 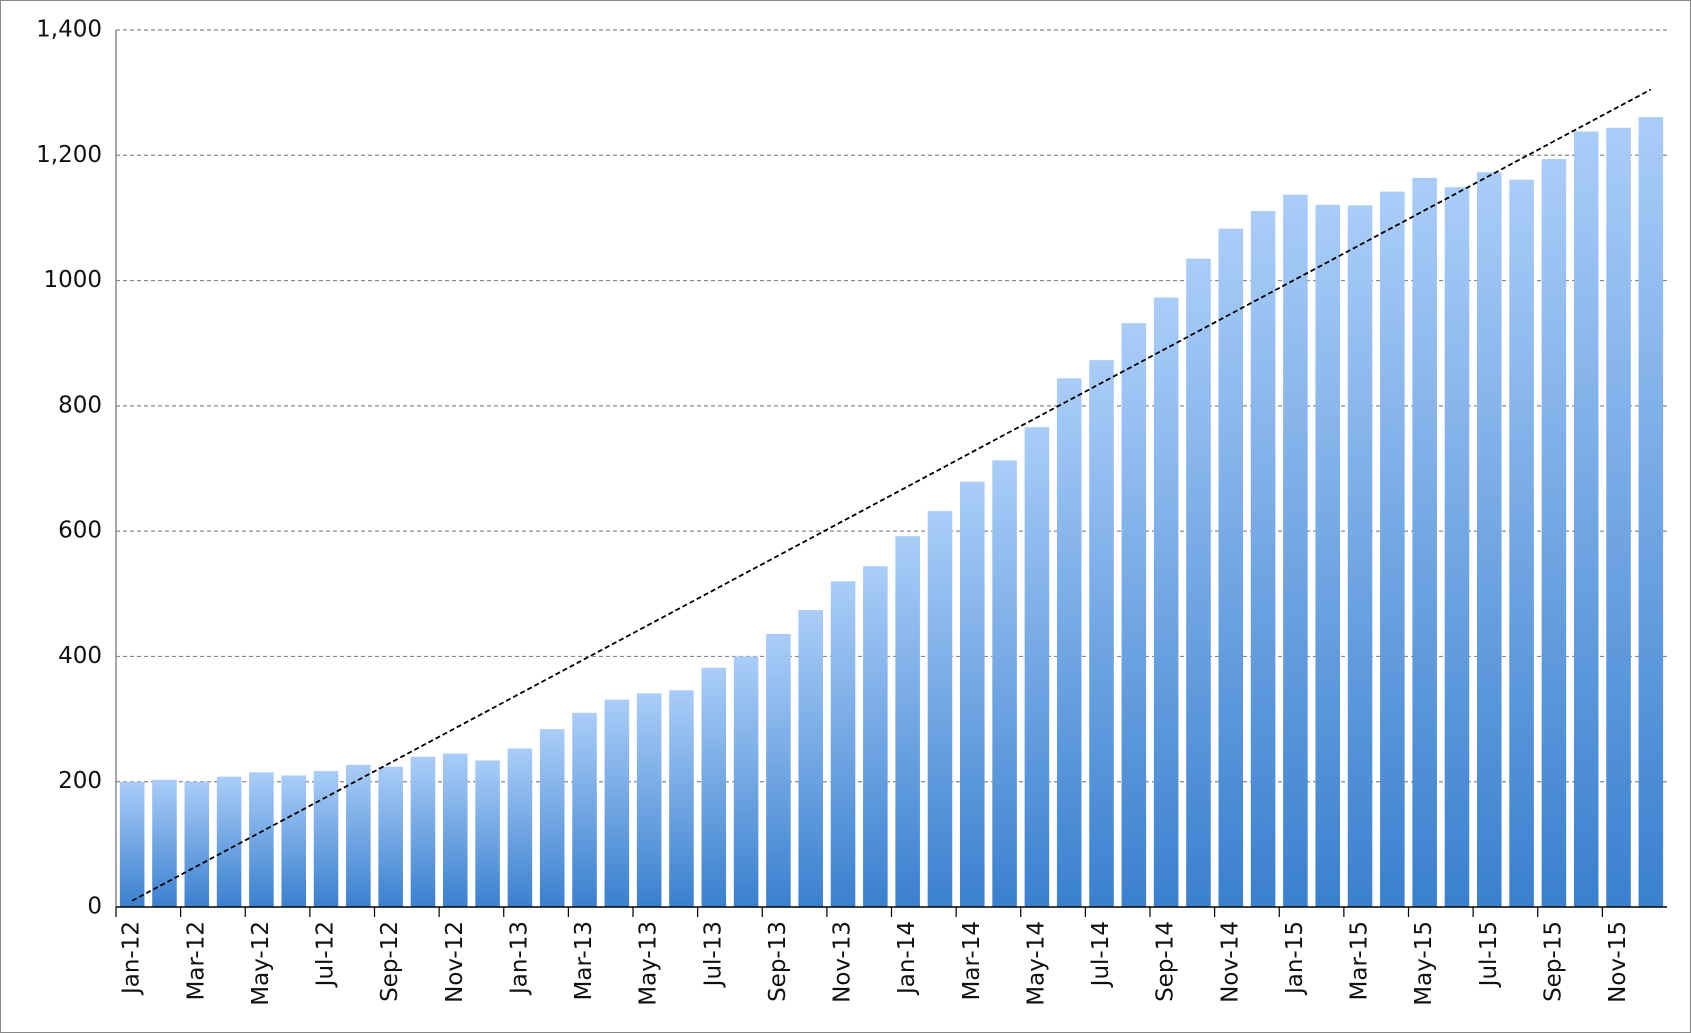 I want to click on x-tick-label: May-12, so click(x=261, y=963).